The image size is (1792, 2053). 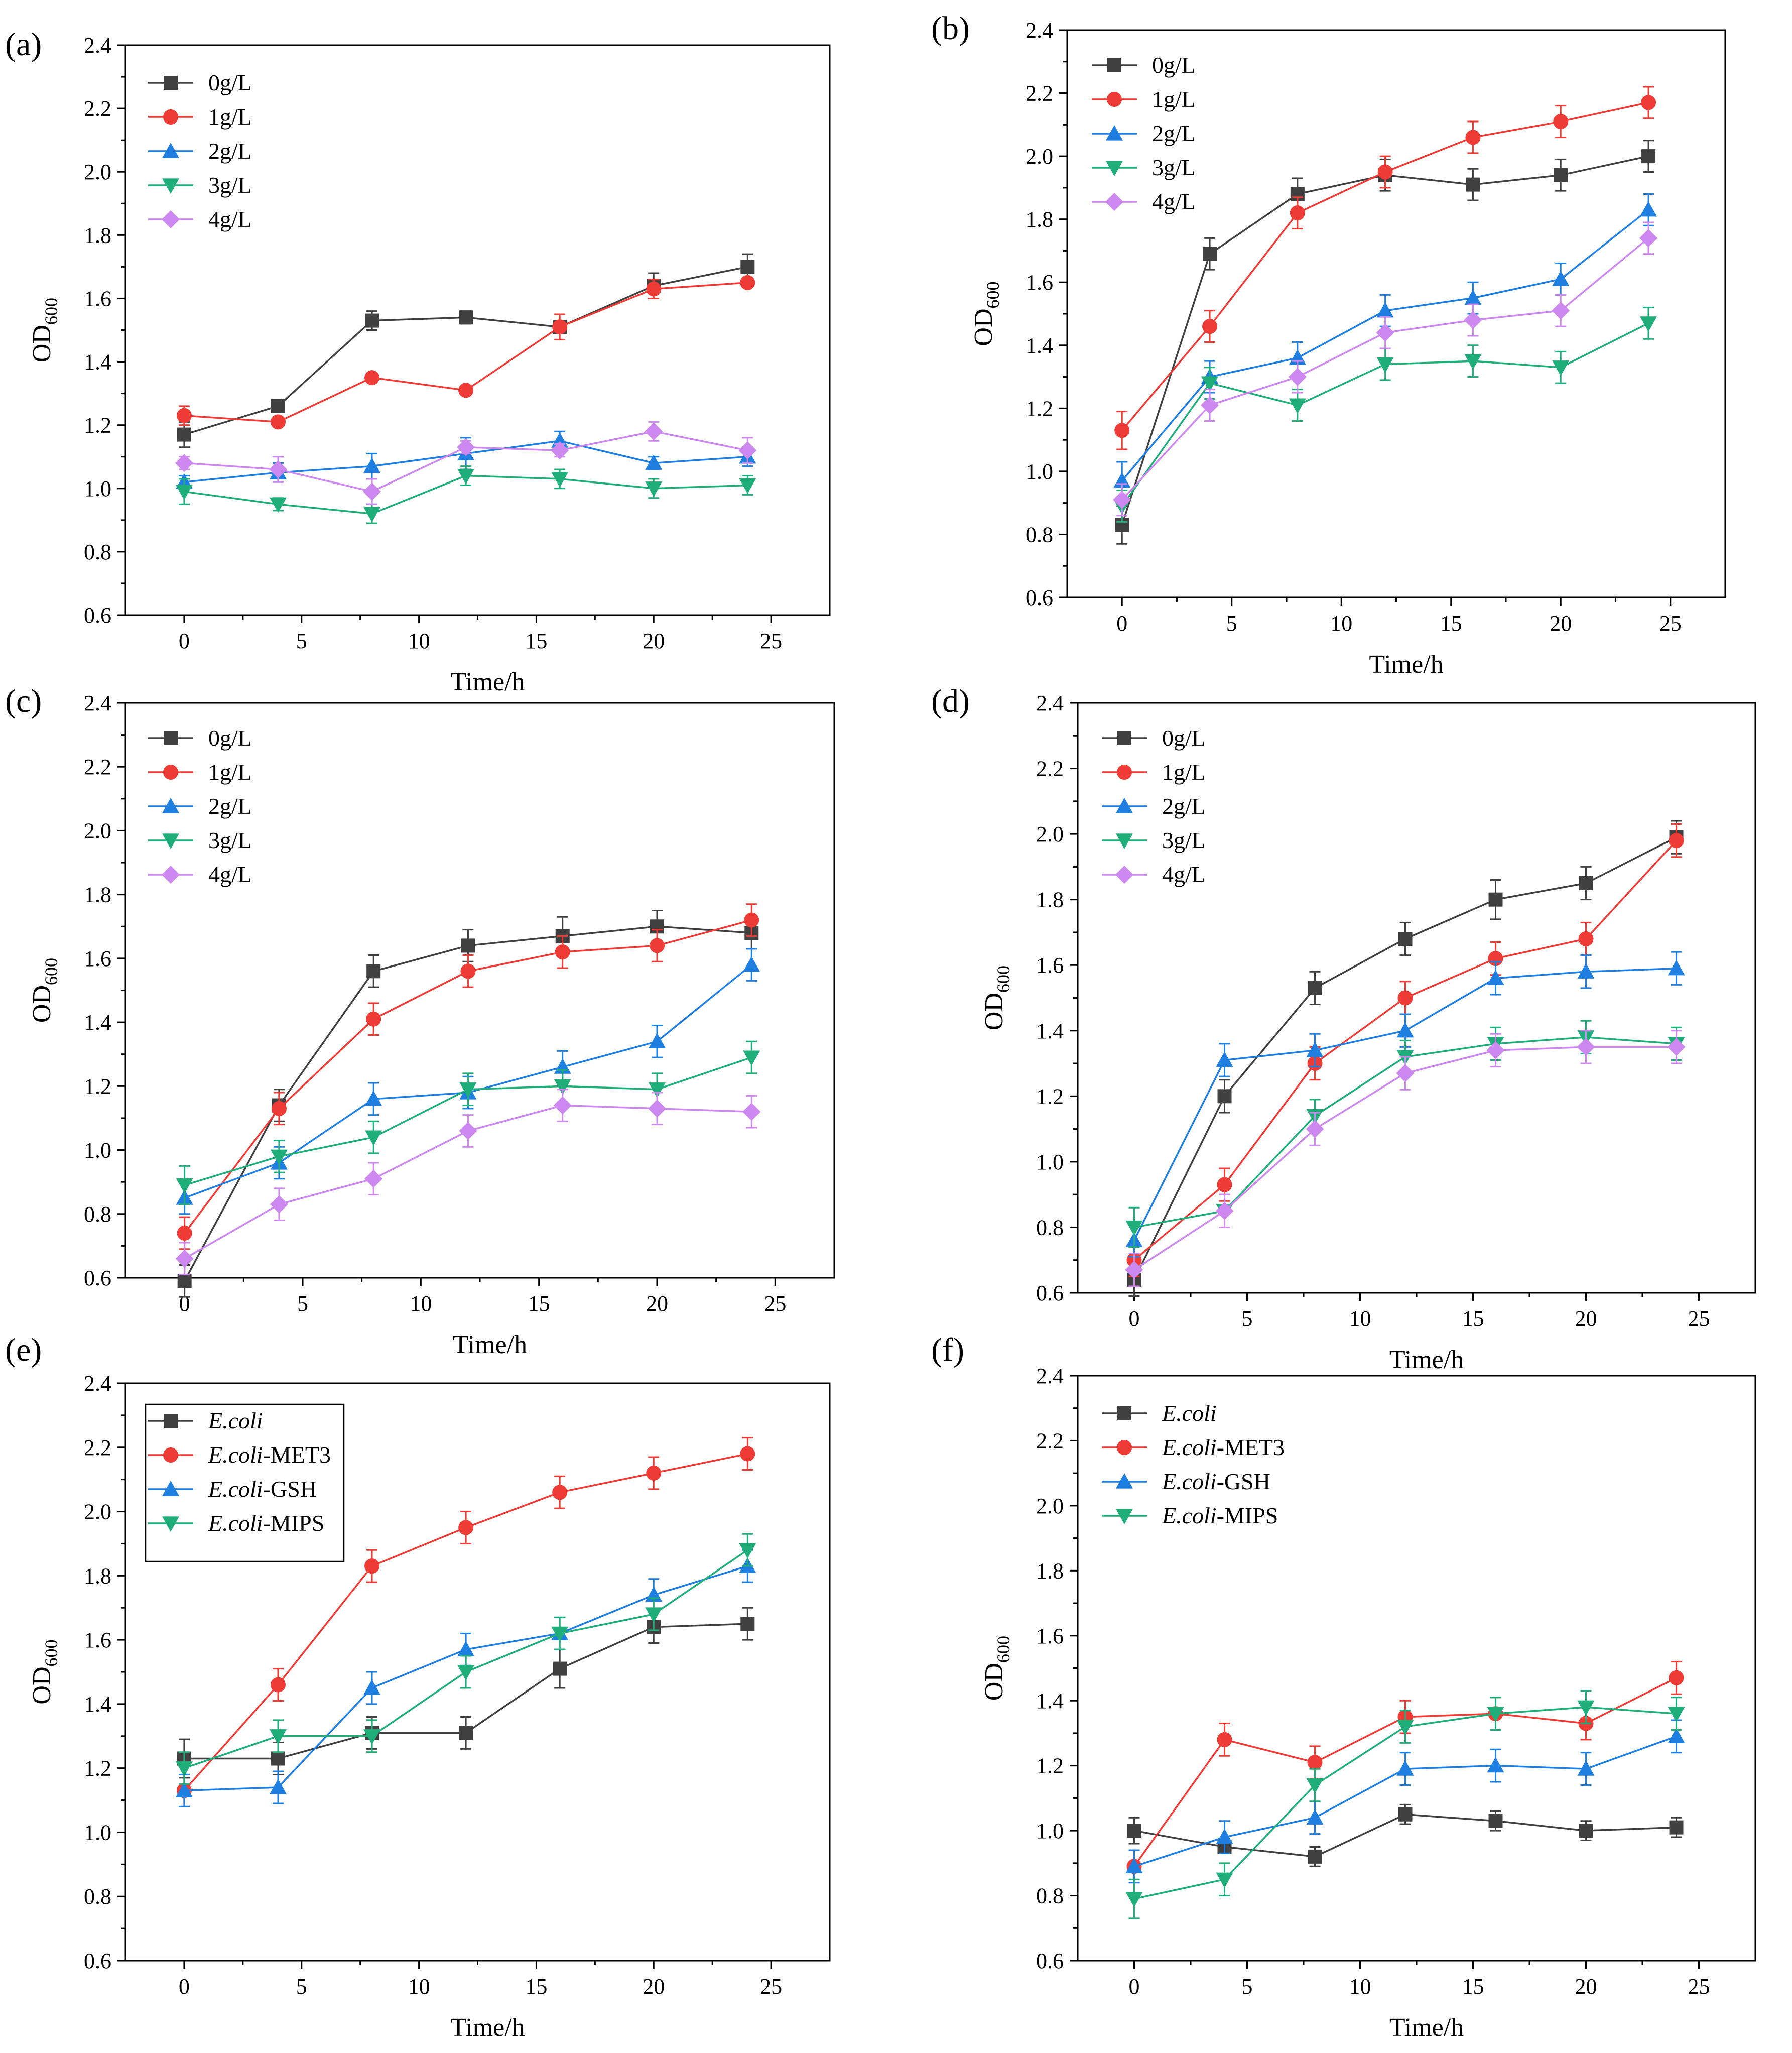 What do you see at coordinates (266, 1523) in the screenshot?
I see `legend-label: E.coli-MIPS` at bounding box center [266, 1523].